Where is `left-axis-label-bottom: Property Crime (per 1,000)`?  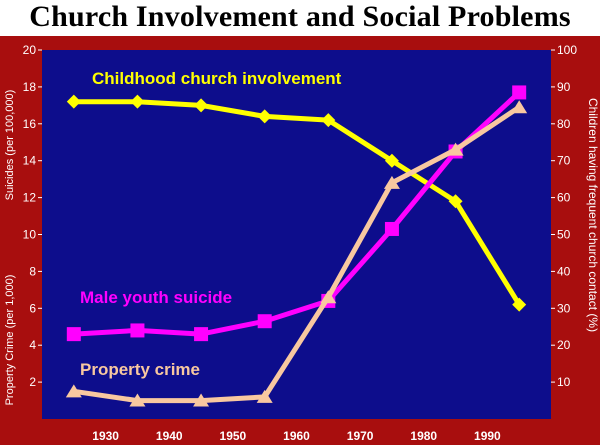
left-axis-label-bottom: Property Crime (per 1,000) is located at coordinates (10, 340).